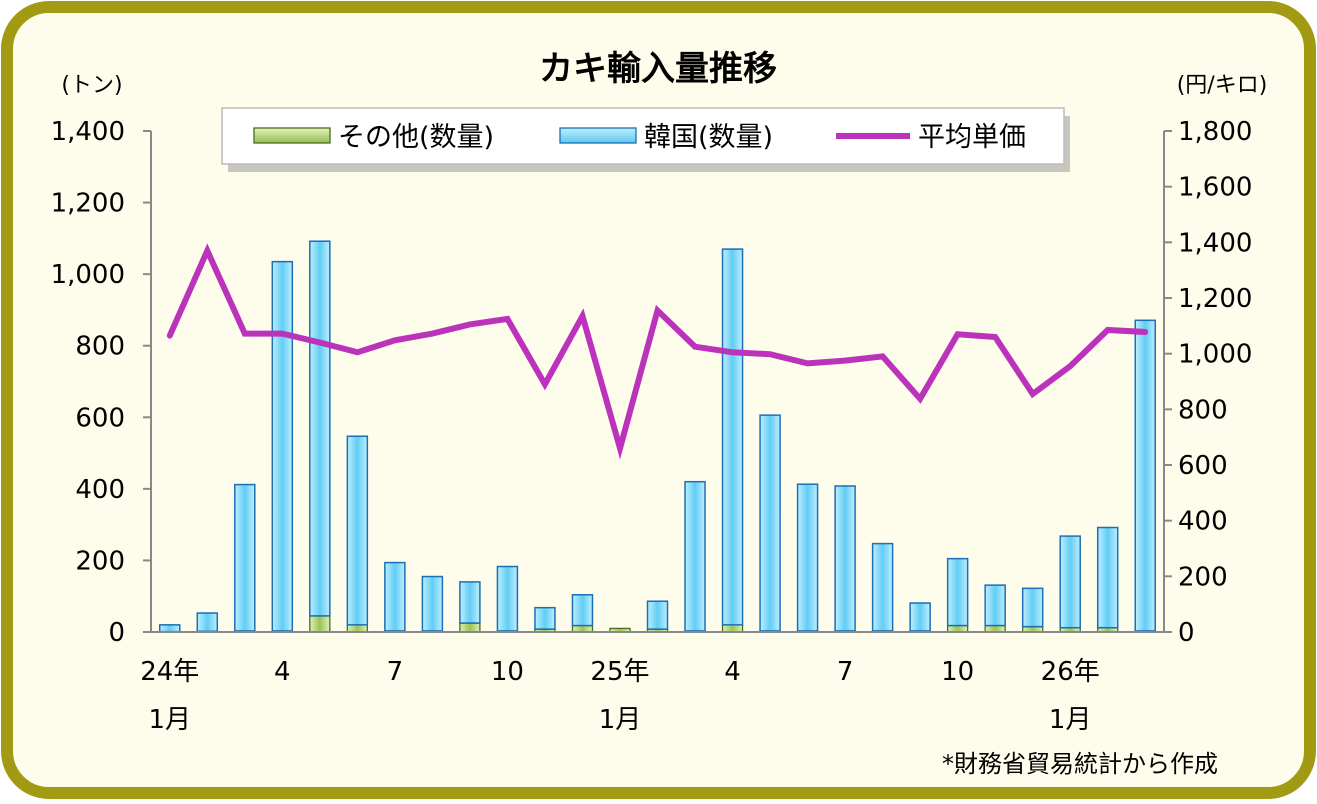 Image resolution: width=1317 pixels, height=804 pixels. What do you see at coordinates (1203, 522) in the screenshot?
I see `right-tick-label: 400` at bounding box center [1203, 522].